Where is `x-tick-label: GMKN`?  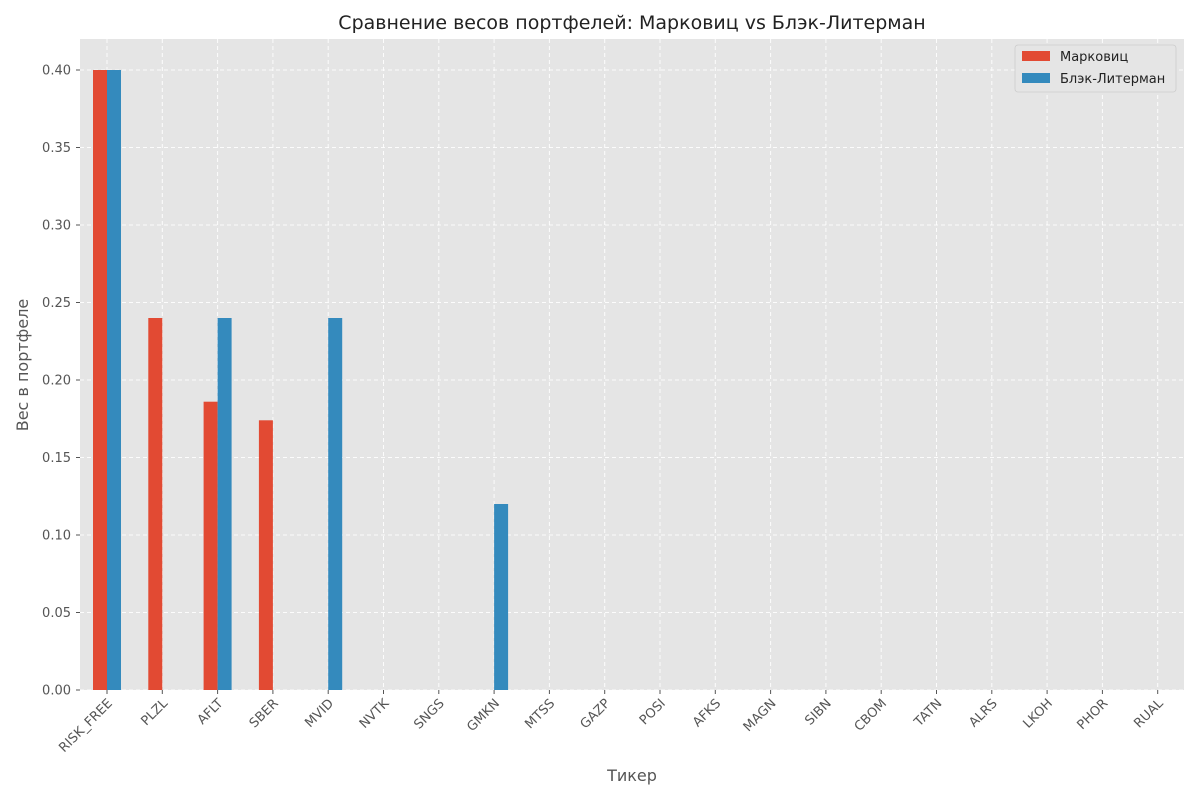 x-tick-label: GMKN is located at coordinates (483, 715).